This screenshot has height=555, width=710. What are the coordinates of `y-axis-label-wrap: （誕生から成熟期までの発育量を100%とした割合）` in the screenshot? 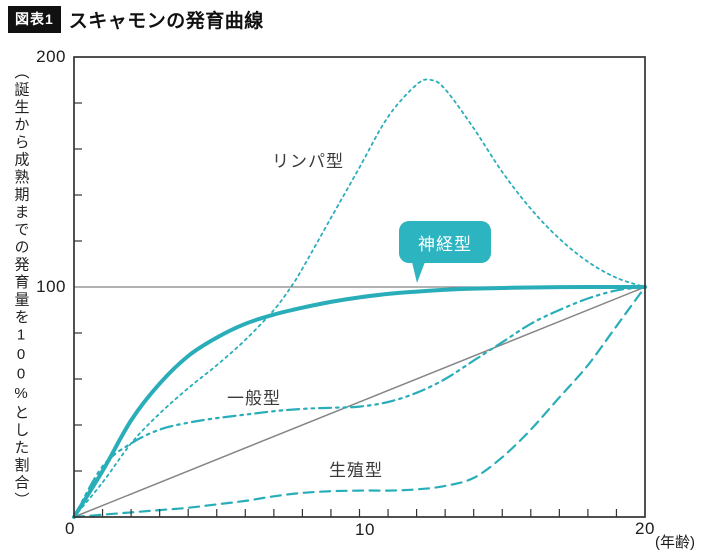 It's located at (21, 287).